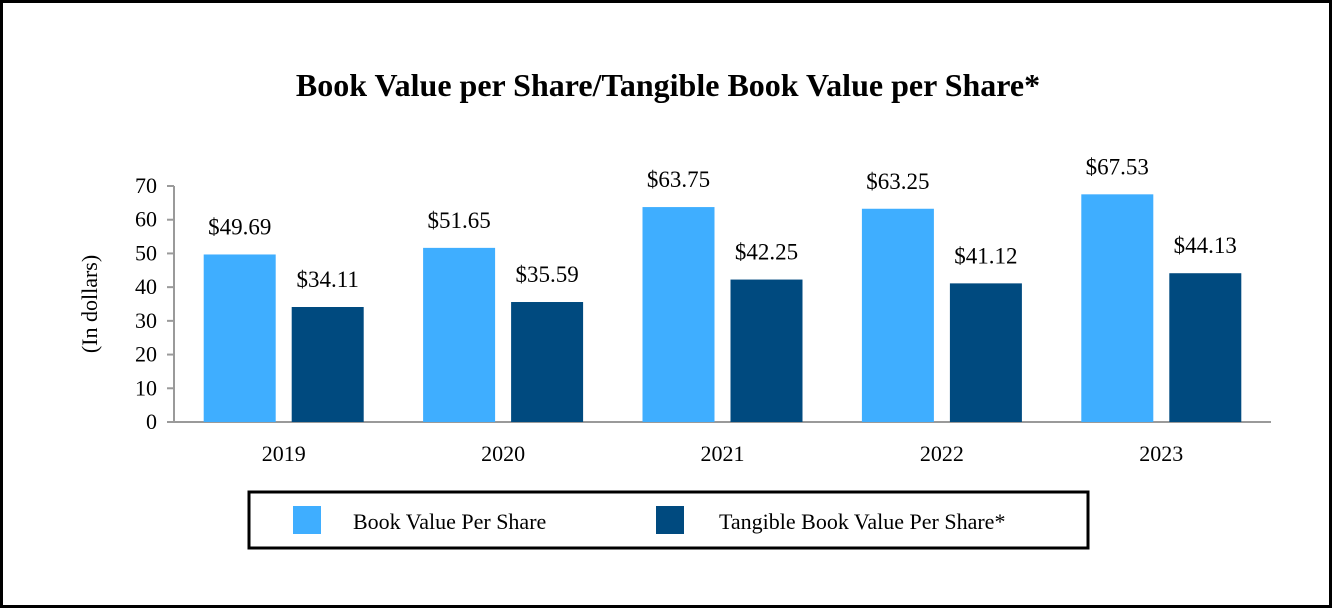 Image resolution: width=1332 pixels, height=611 pixels. What do you see at coordinates (146, 286) in the screenshot?
I see `y-tick-label: 40` at bounding box center [146, 286].